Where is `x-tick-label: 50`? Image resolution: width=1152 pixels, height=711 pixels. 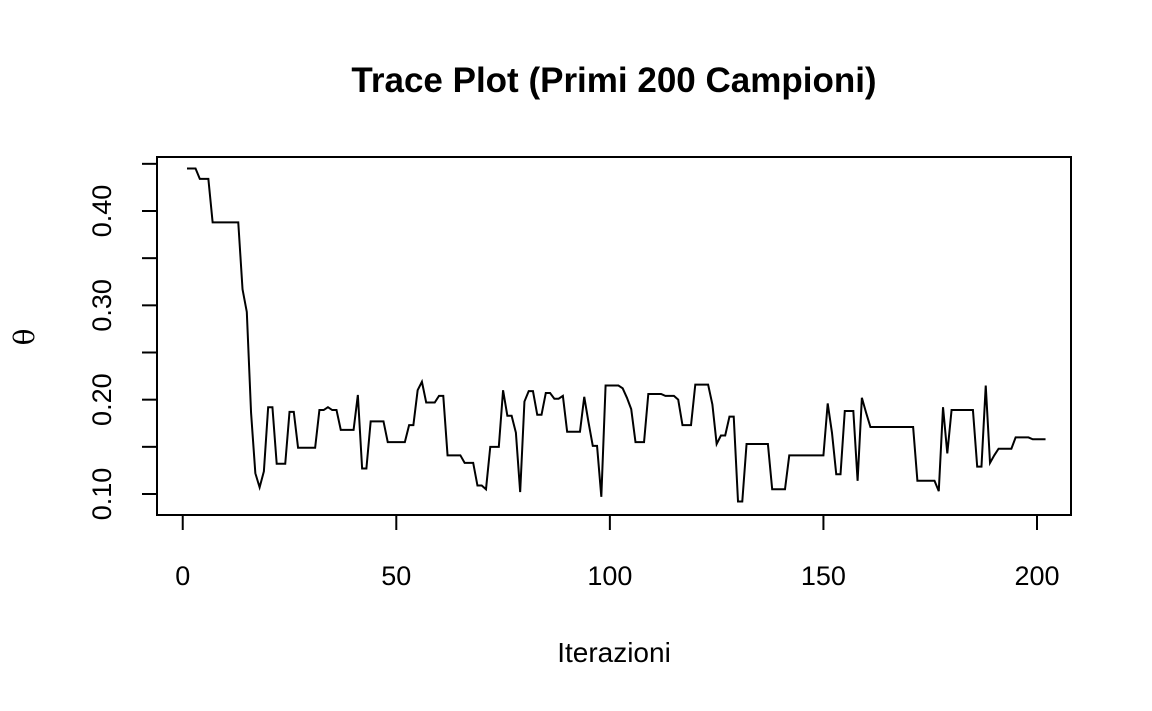
x-tick-label: 50 is located at coordinates (396, 576).